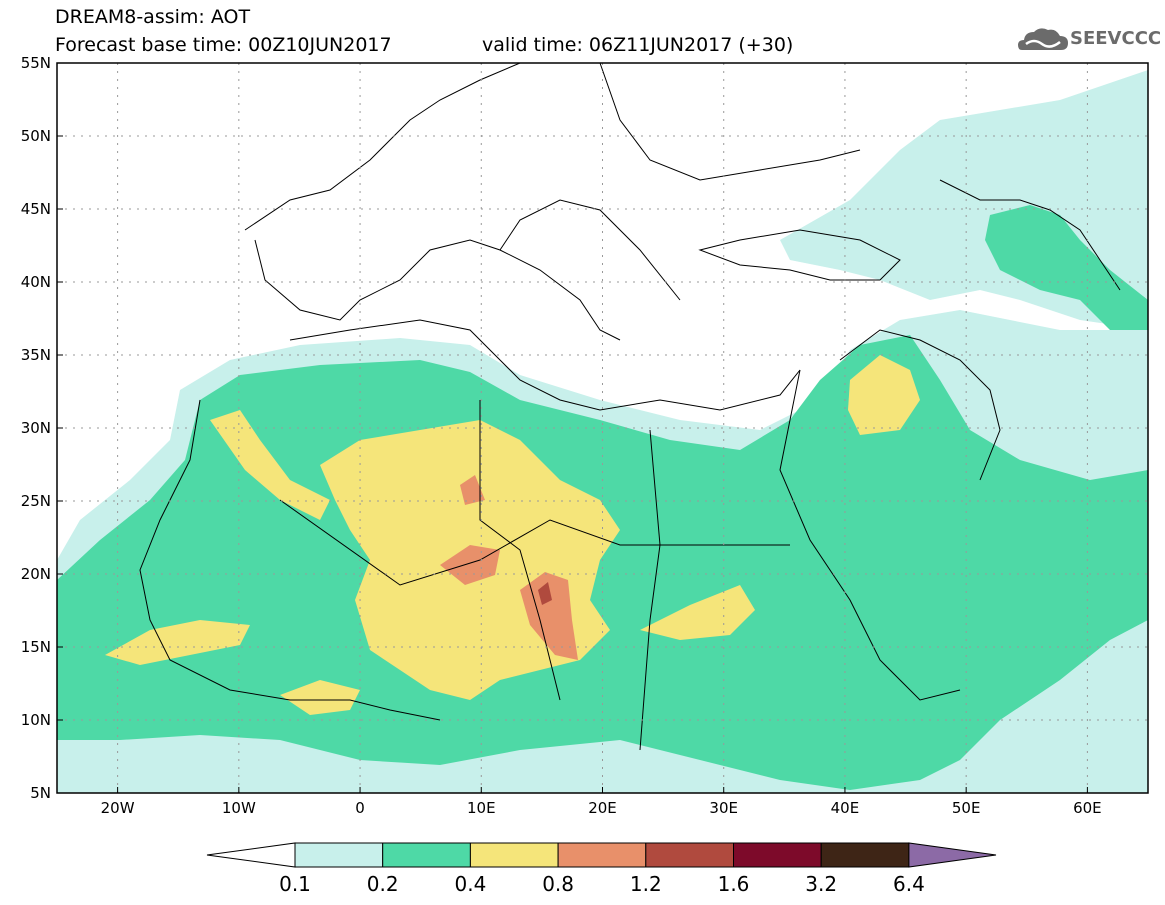 This screenshot has width=1165, height=905. What do you see at coordinates (36, 136) in the screenshot?
I see `lat-tick-label: 50N` at bounding box center [36, 136].